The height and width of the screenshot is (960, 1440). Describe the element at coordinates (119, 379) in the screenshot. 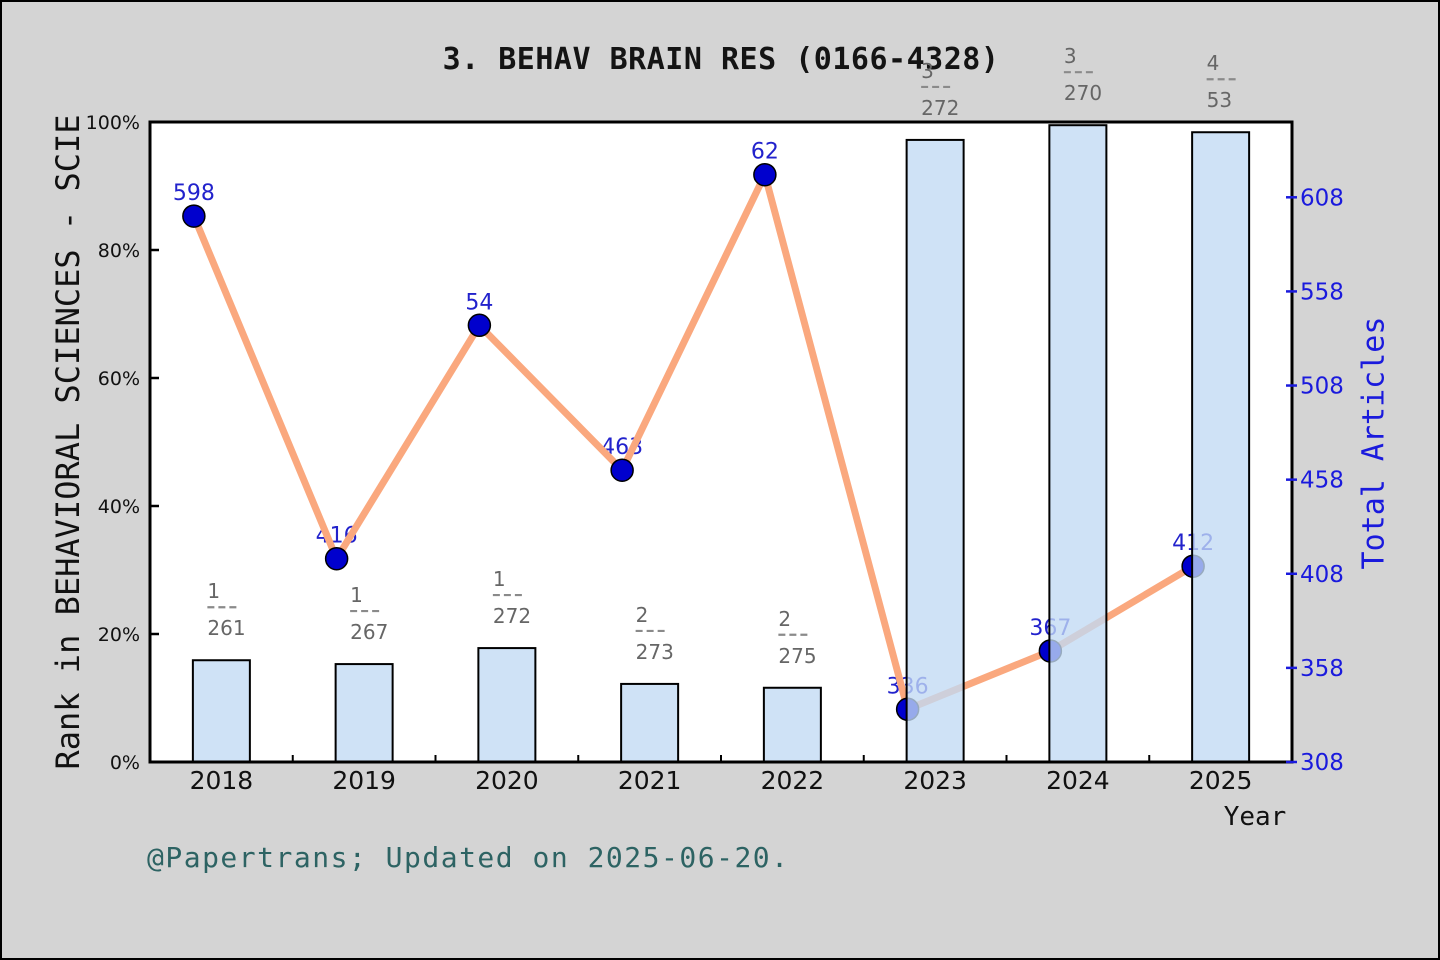

I see `svg-text: 60%` at that location.